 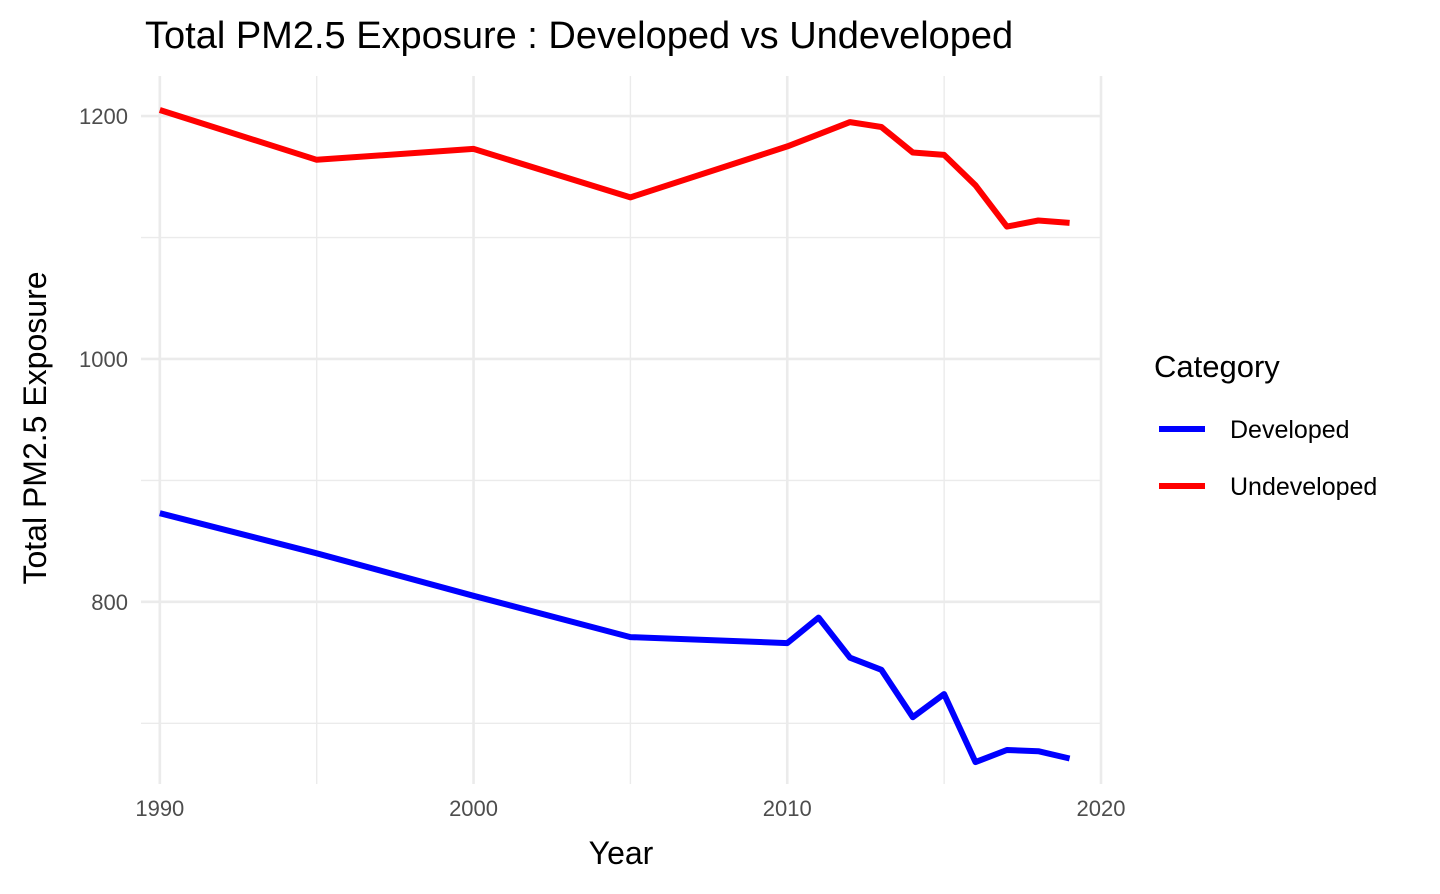 I want to click on x-tick-label: 1990, so click(x=159, y=808).